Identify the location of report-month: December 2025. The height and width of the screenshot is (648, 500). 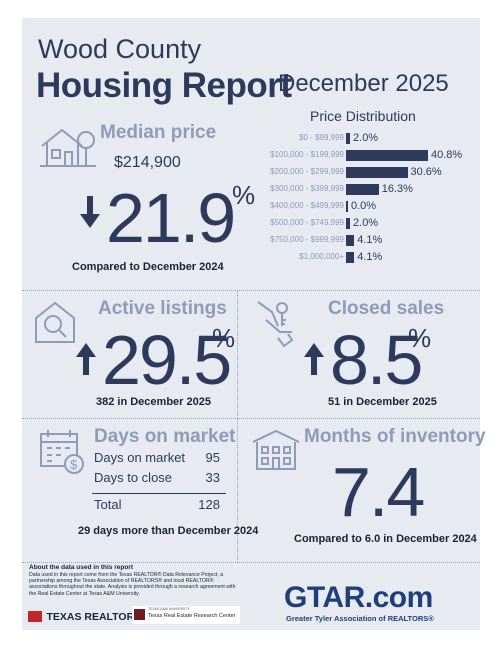
(363, 83).